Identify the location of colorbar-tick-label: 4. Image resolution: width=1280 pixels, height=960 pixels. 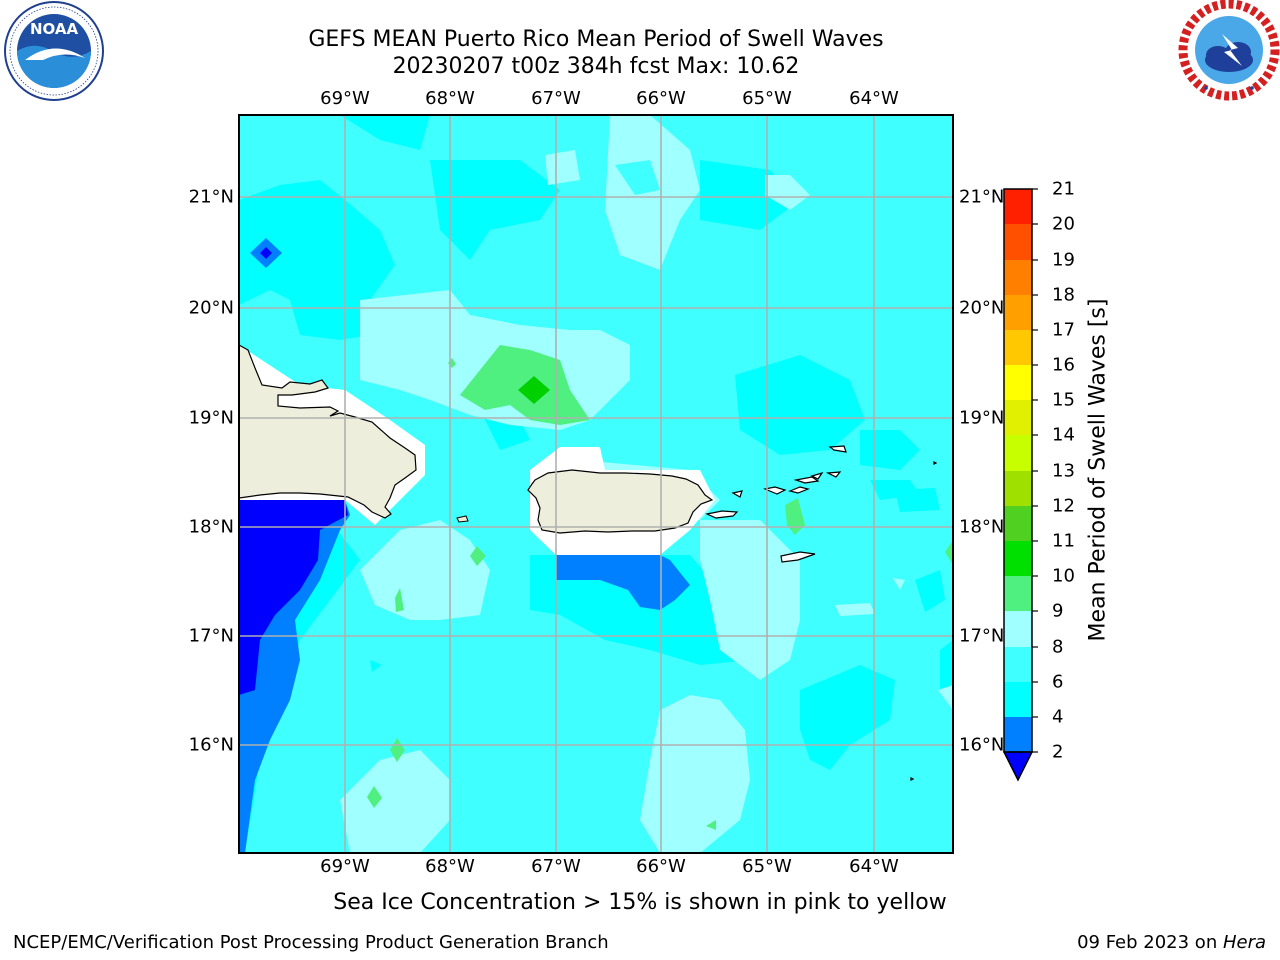
(1058, 717).